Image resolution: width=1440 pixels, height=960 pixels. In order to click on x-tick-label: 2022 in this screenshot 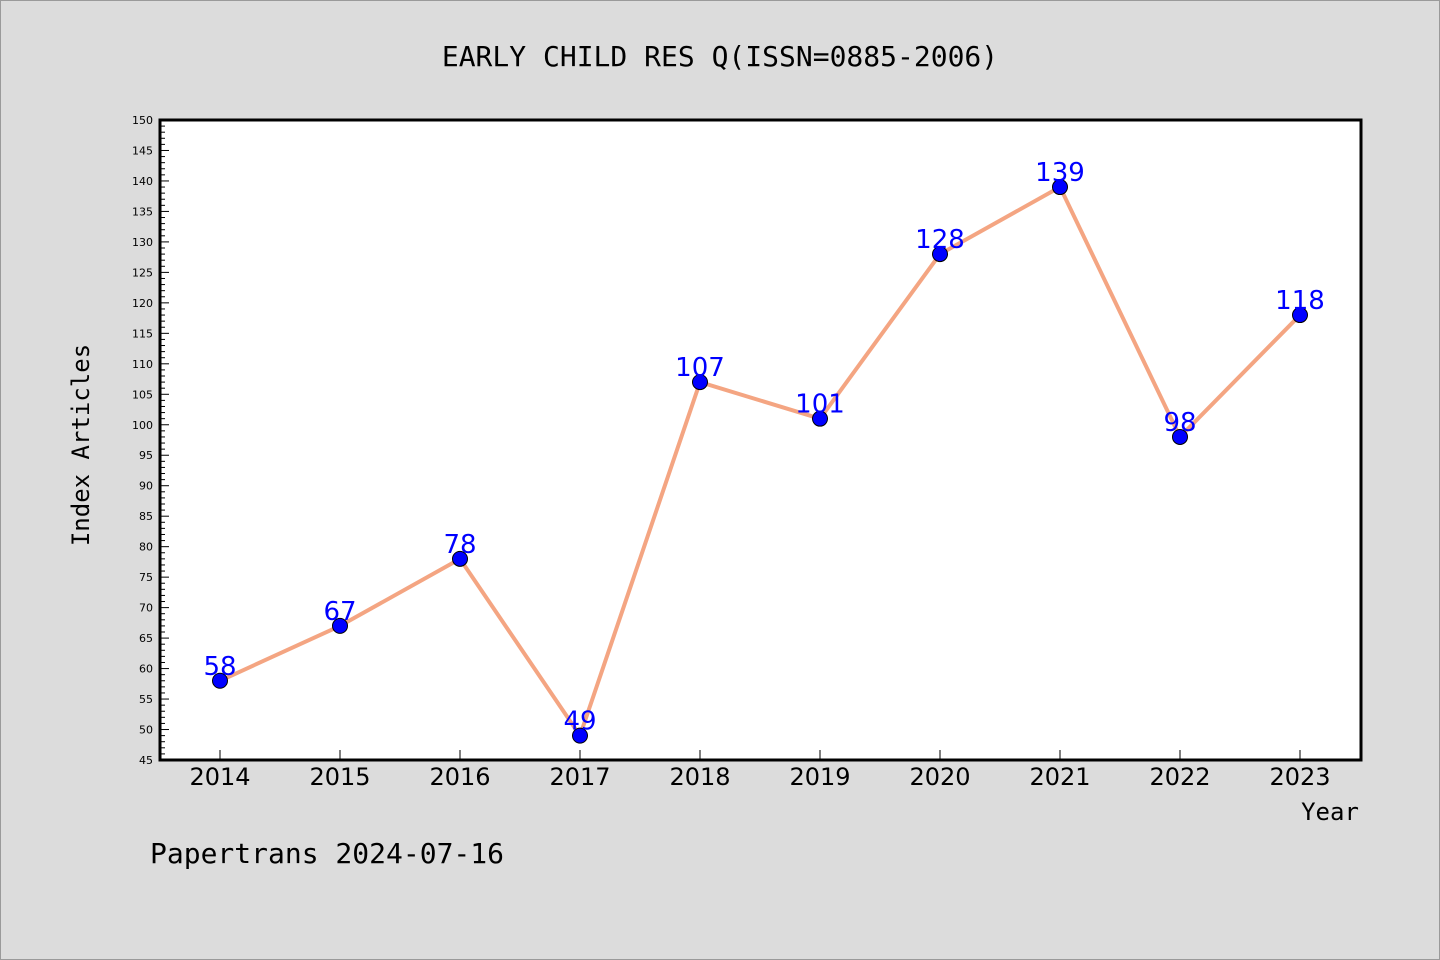, I will do `click(1179, 777)`.